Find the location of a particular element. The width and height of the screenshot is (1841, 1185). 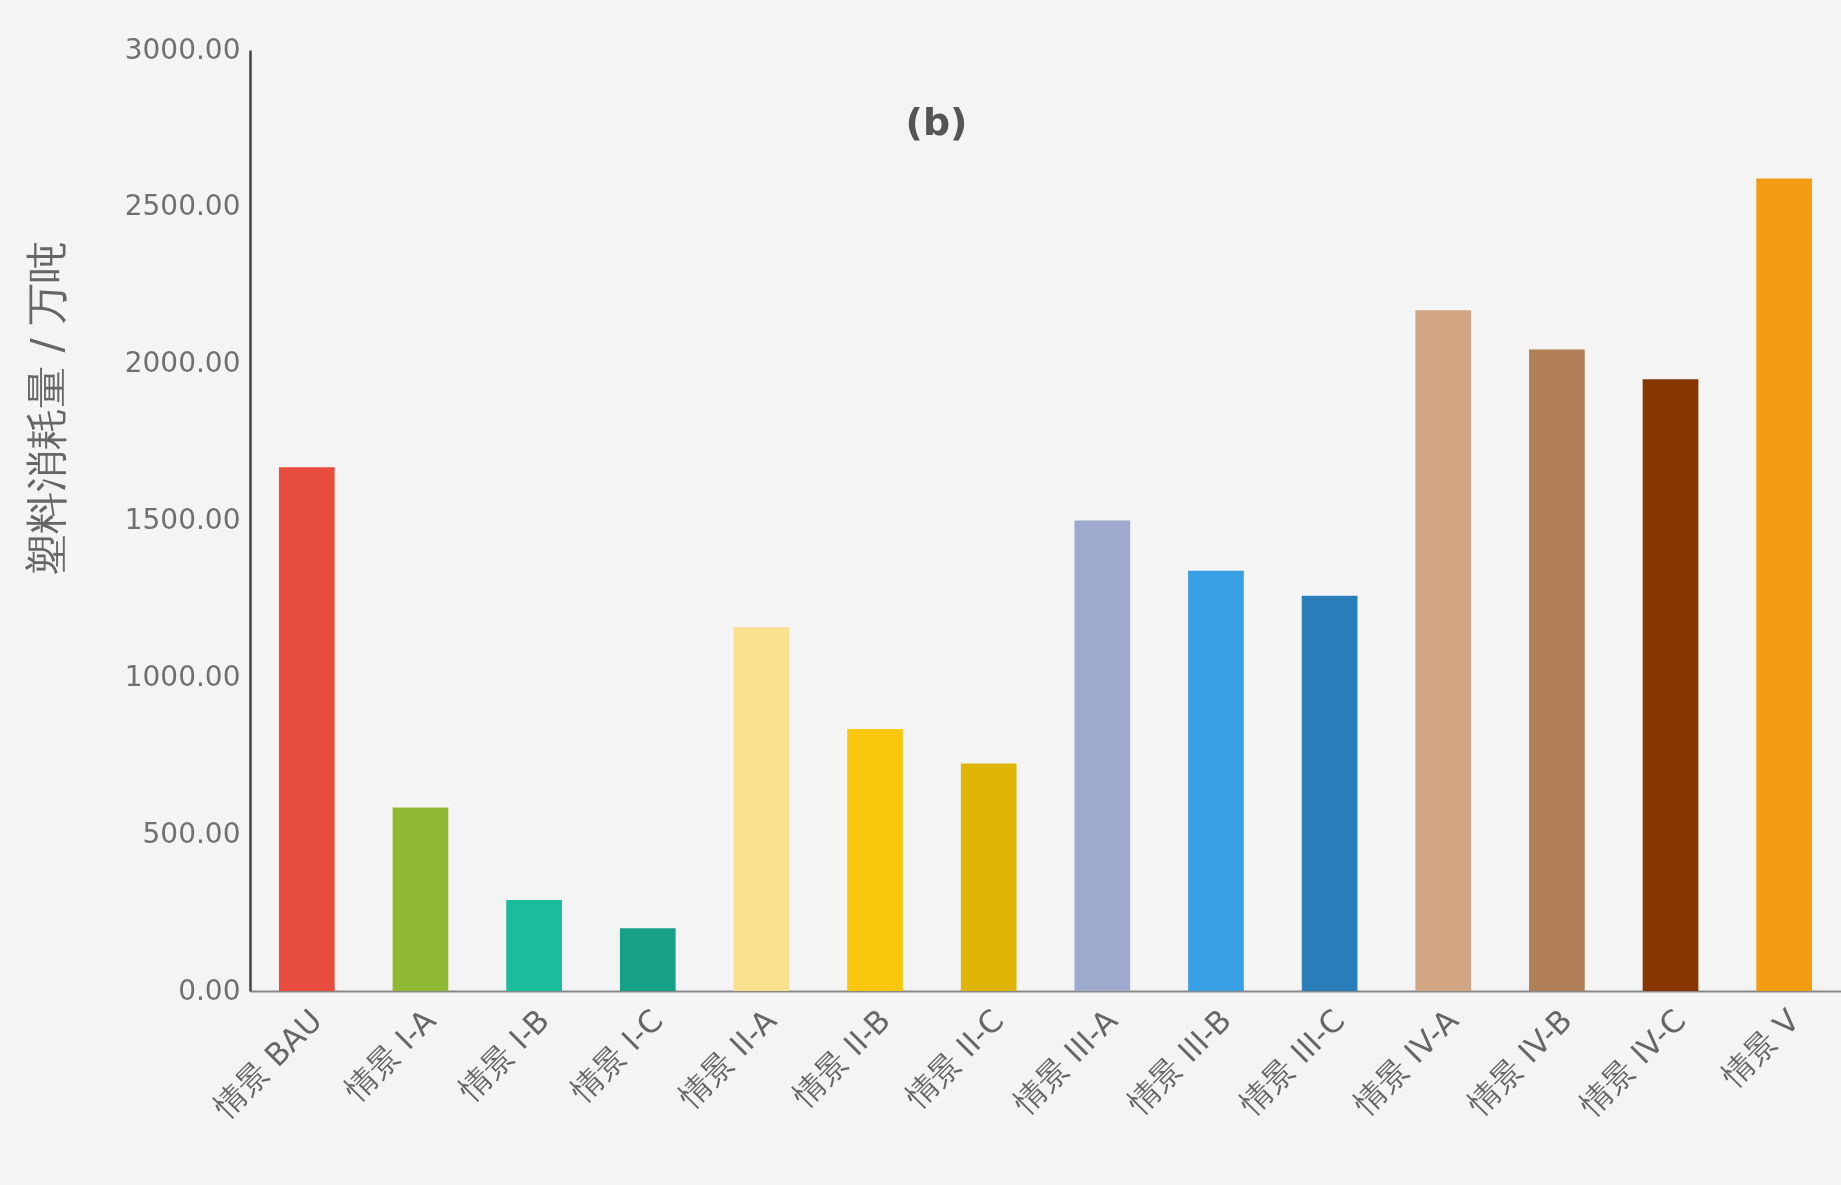

text: (b) is located at coordinates (936, 122).